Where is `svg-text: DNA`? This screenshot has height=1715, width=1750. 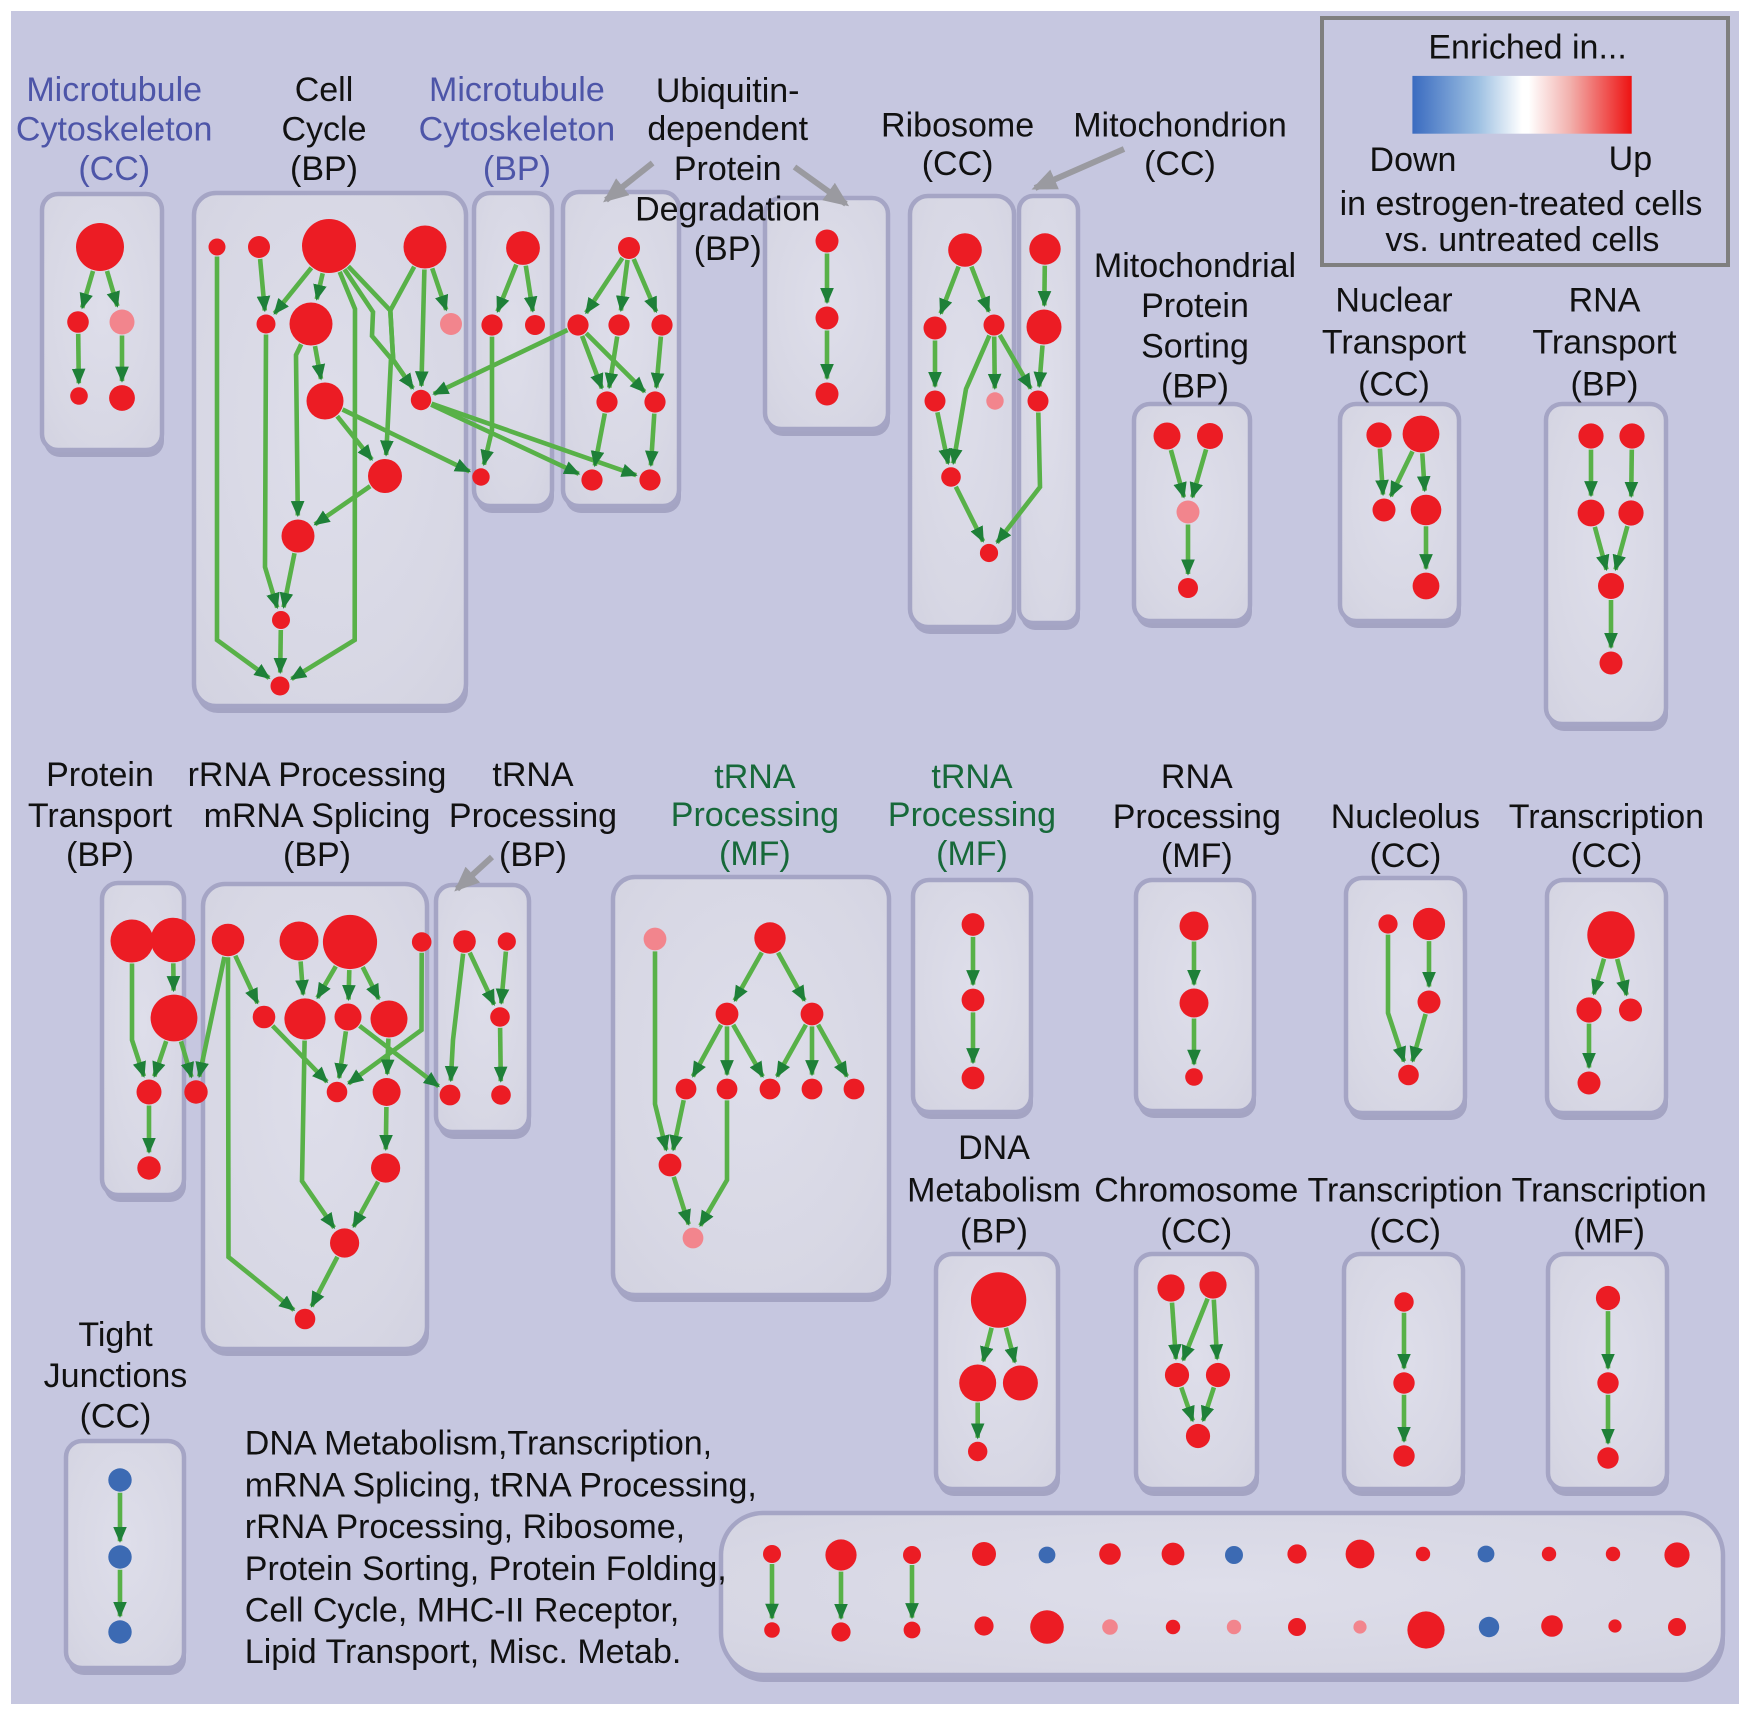 svg-text: DNA is located at coordinates (994, 1148).